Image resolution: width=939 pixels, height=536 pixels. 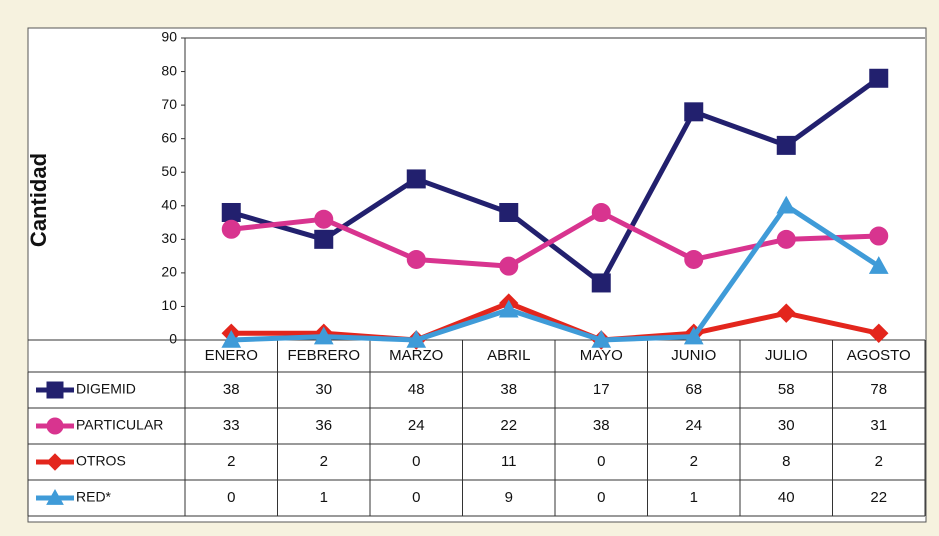 What do you see at coordinates (878, 389) in the screenshot?
I see `table-value: 78` at bounding box center [878, 389].